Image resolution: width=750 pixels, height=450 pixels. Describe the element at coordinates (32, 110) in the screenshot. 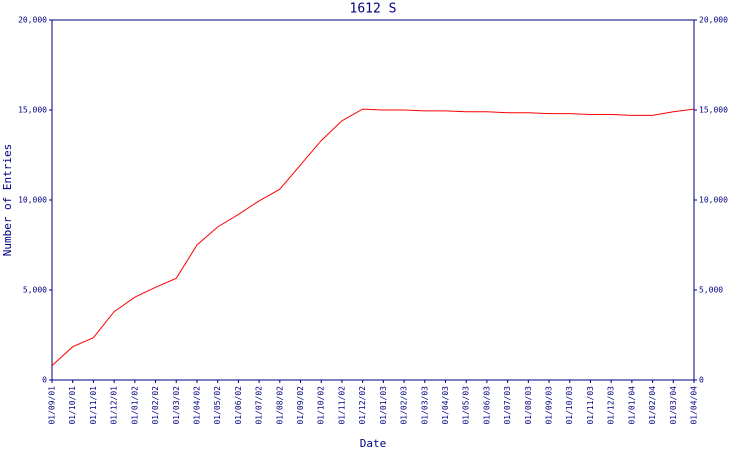

I see `y-tick-label: 15,000` at that location.